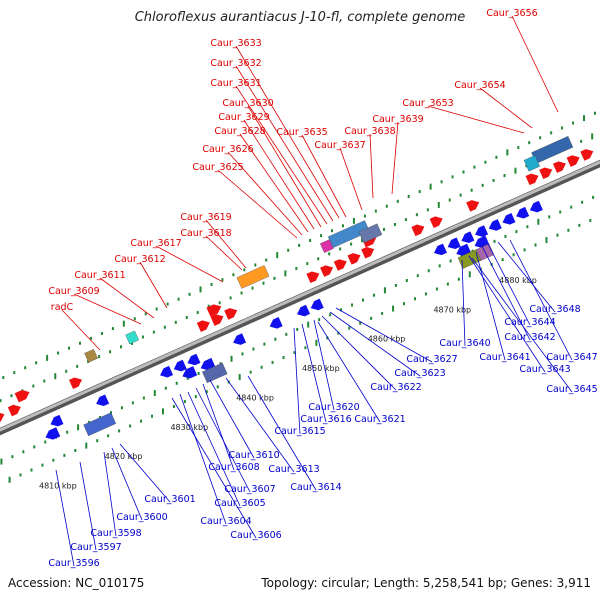 This screenshot has height=600, width=600. What do you see at coordinates (529, 322) in the screenshot?
I see `bottom-gene-label: Caur_3644` at bounding box center [529, 322].